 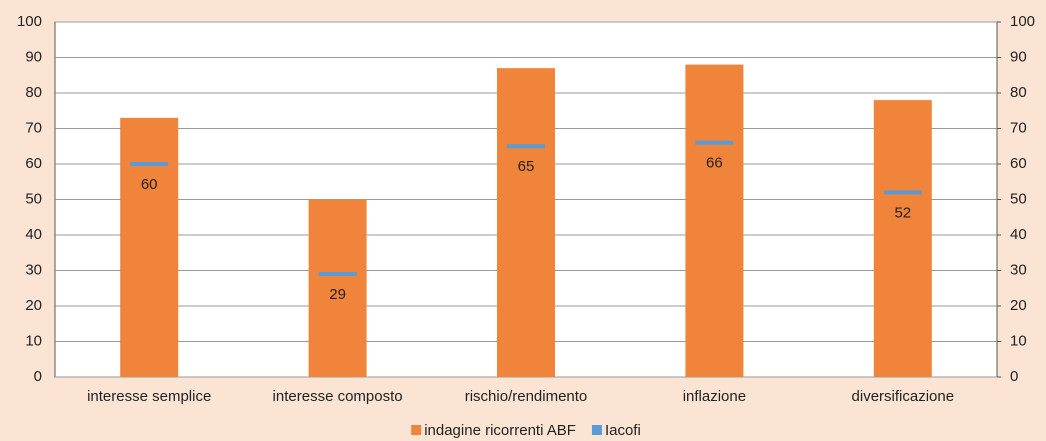 What do you see at coordinates (338, 396) in the screenshot?
I see `x-tick-label: interesse composto` at bounding box center [338, 396].